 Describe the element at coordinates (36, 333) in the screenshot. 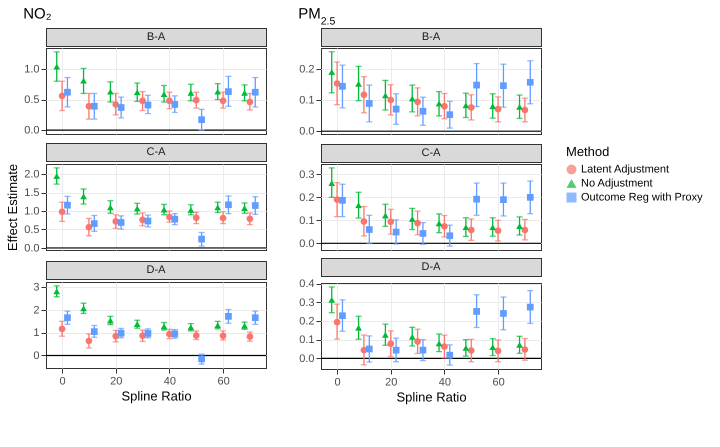

I see `y-tick-label: 1` at that location.